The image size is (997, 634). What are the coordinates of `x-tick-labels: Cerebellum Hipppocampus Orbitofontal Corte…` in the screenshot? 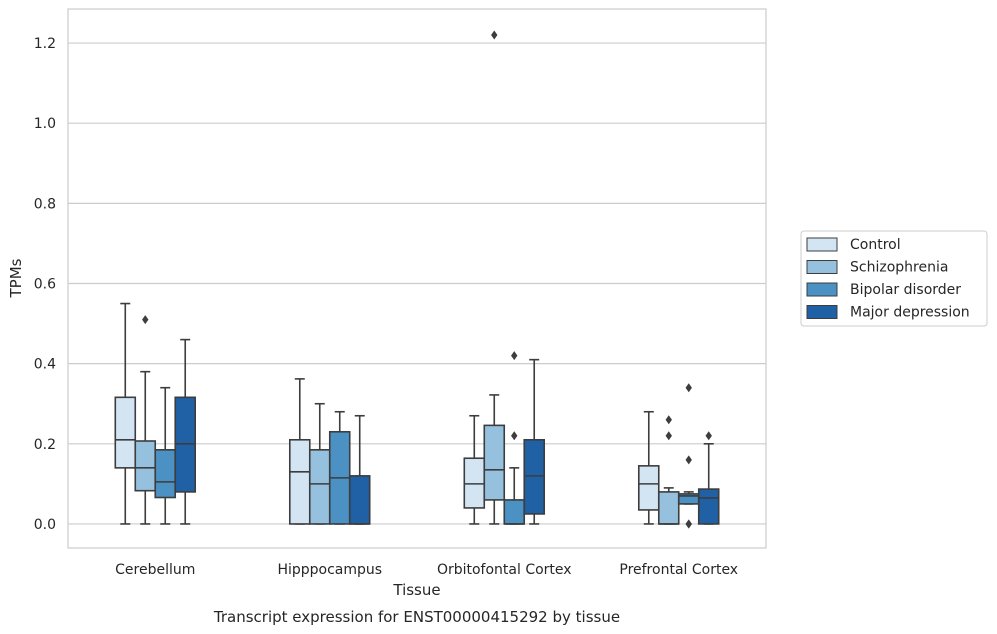 It's located at (426, 570).